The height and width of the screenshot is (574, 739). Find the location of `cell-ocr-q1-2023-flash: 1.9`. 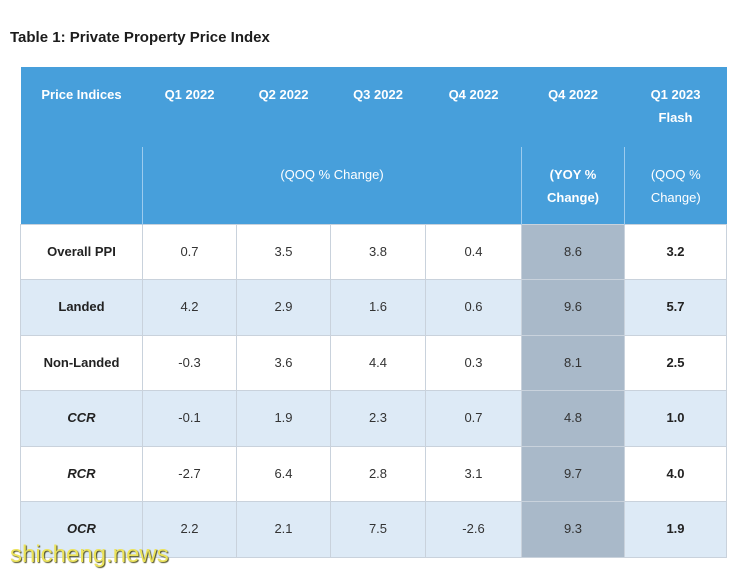

cell-ocr-q1-2023-flash: 1.9 is located at coordinates (675, 529).